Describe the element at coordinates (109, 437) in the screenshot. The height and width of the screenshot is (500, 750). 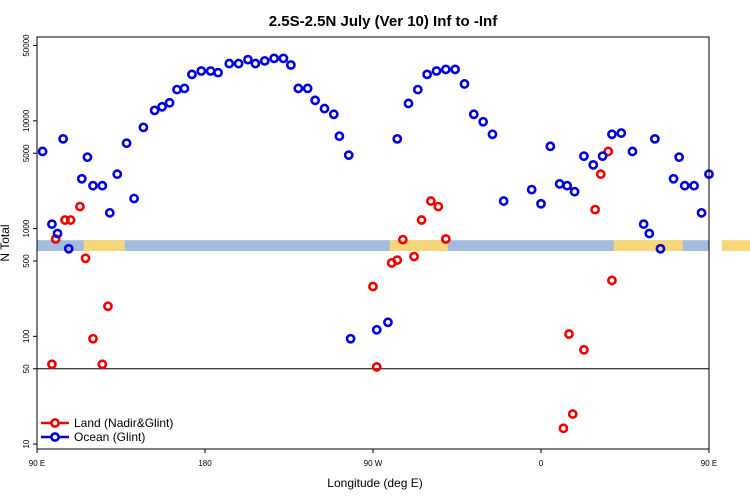
I see `legend-label: Ocean (Glint)` at that location.